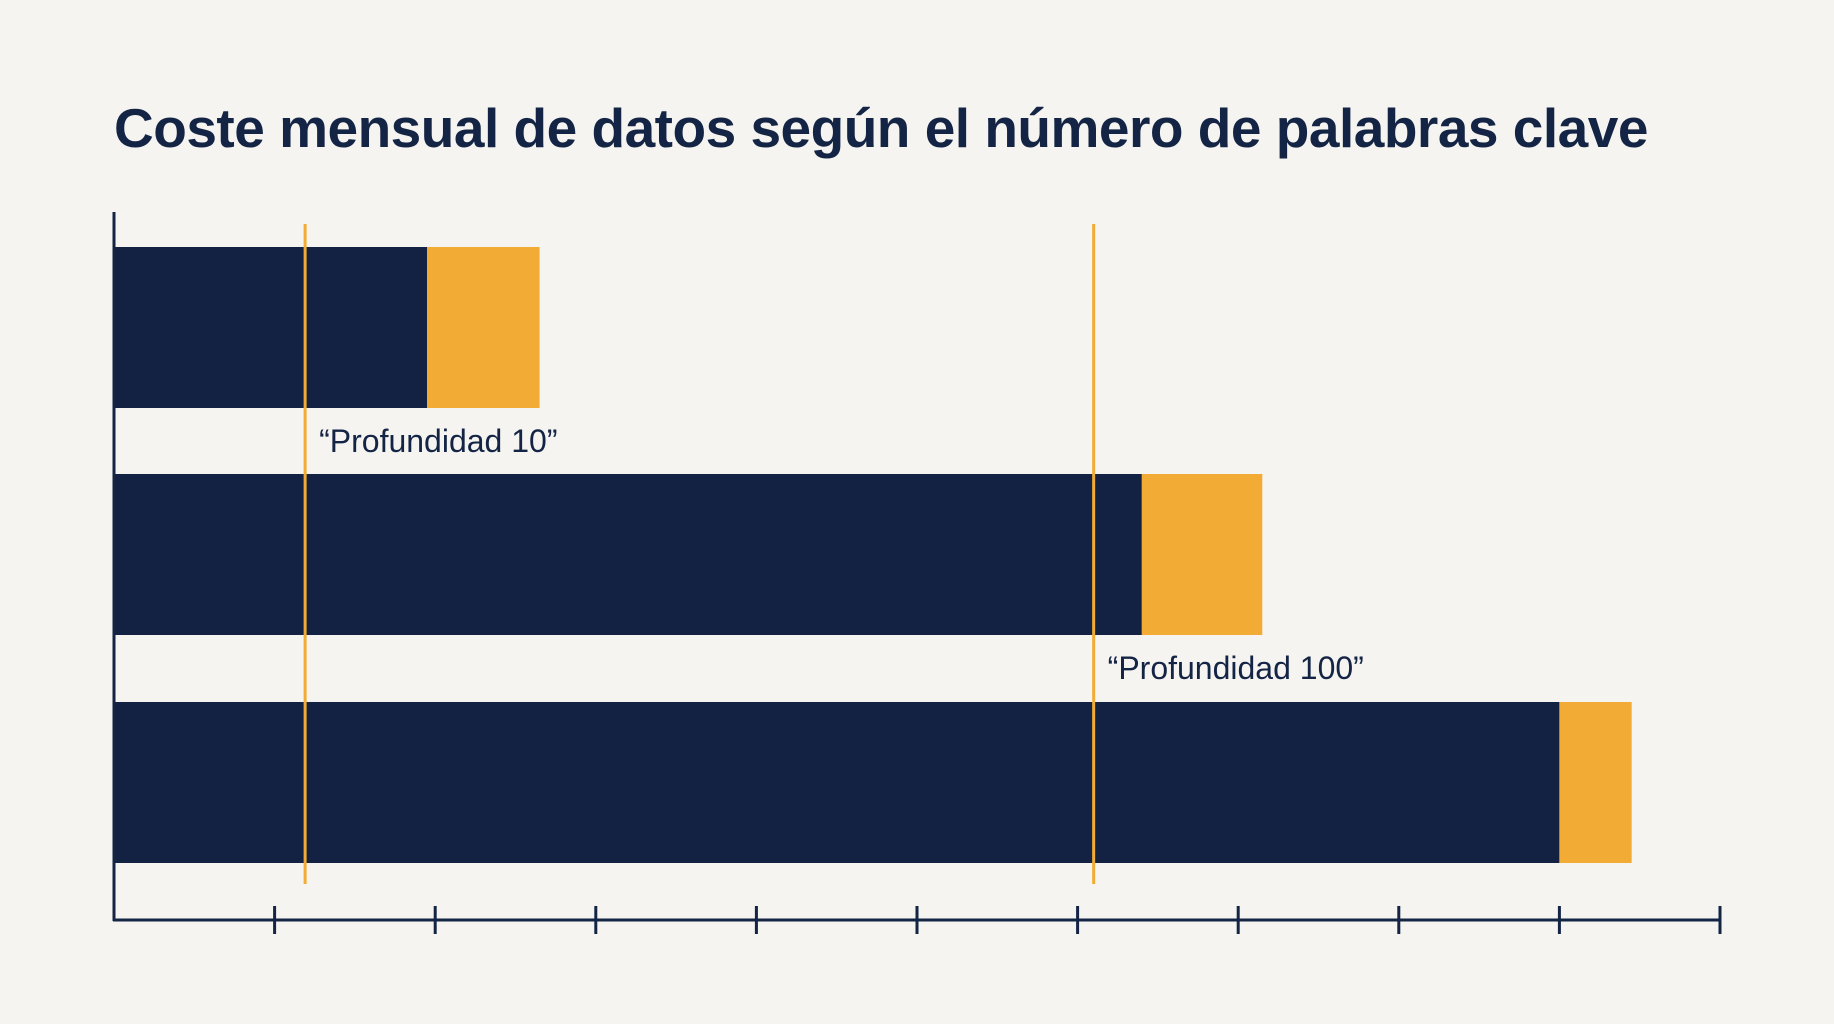  Describe the element at coordinates (1236, 668) in the screenshot. I see `reference-label-2: “Profundidad 100”` at that location.